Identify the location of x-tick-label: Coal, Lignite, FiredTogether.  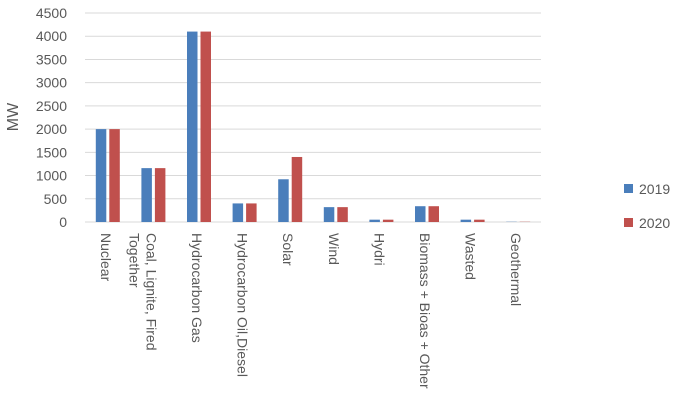
(142, 292).